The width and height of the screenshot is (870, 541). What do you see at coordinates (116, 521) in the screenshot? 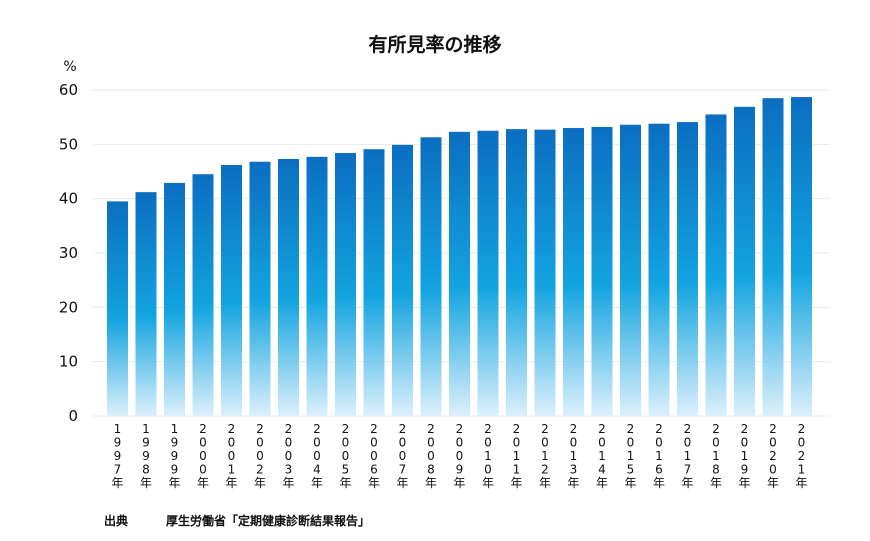
I see `source-label: 出典` at bounding box center [116, 521].